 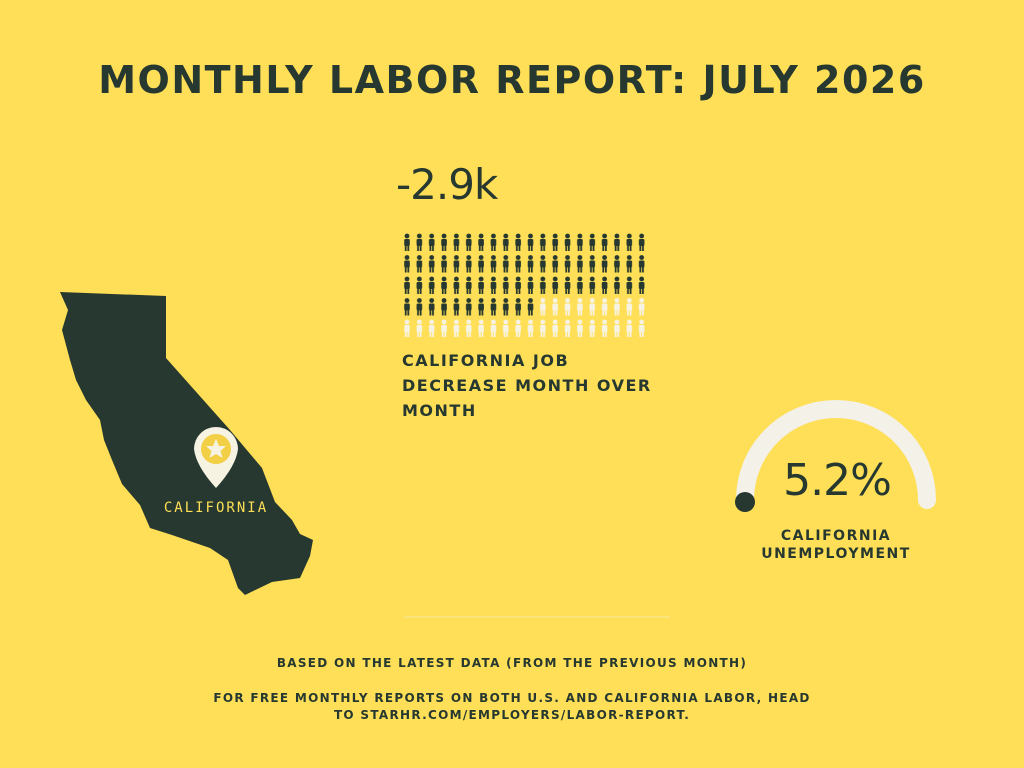 I want to click on map-label: CALIFORNIA, so click(x=216, y=508).